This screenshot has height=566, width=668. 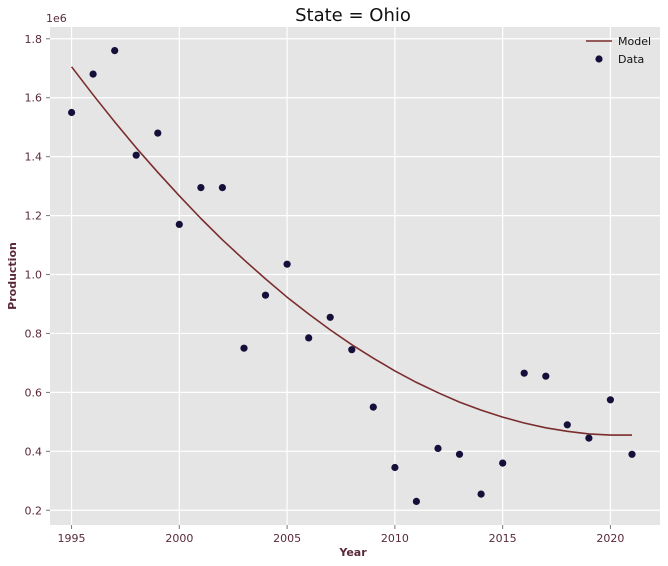 I want to click on x-tick-label: 2020, so click(x=610, y=538).